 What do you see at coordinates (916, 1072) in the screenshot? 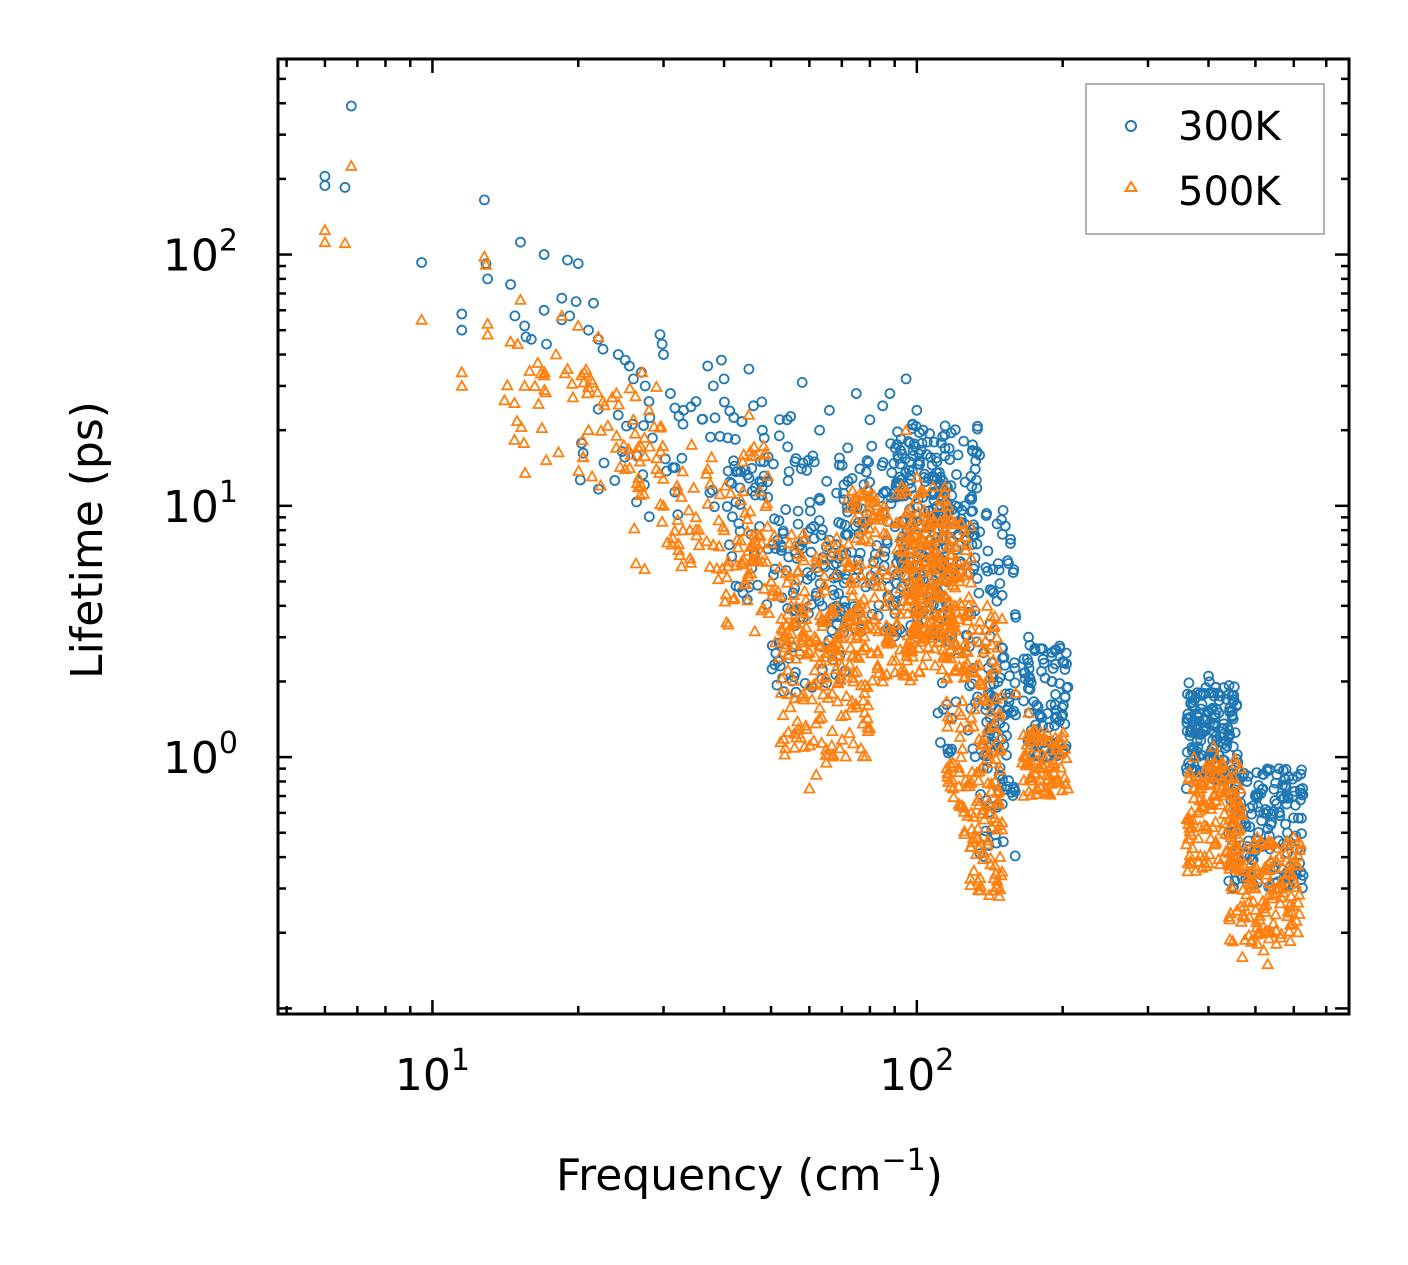
I see `x-tick-label: 102` at bounding box center [916, 1072].